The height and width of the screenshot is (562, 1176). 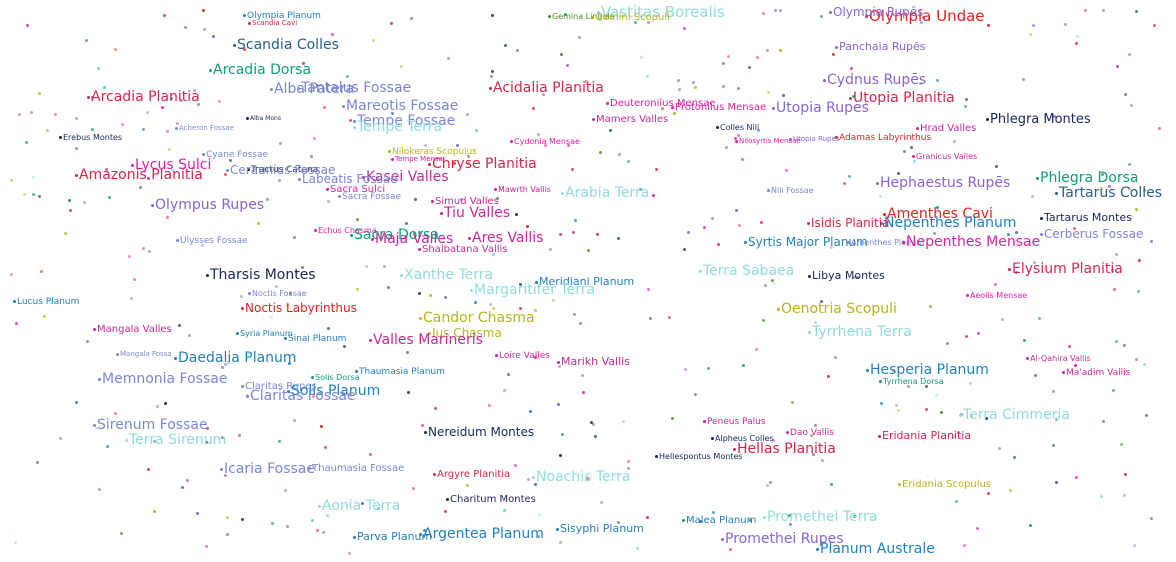 What do you see at coordinates (263, 119) in the screenshot?
I see `feature-label: Alba Mons` at bounding box center [263, 119].